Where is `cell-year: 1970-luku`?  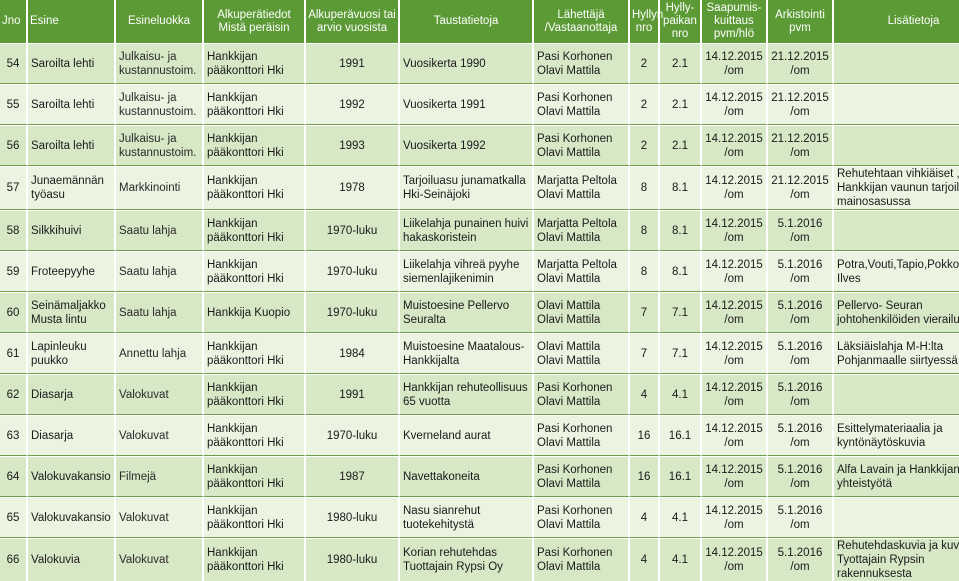
cell-year: 1970-luku is located at coordinates (353, 312).